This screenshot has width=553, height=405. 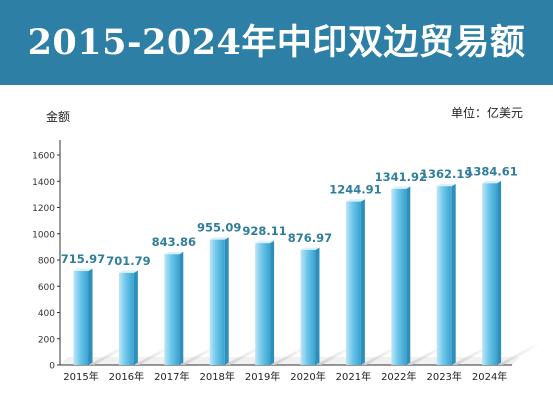 What do you see at coordinates (355, 190) in the screenshot?
I see `bar-value-label: 1244.91` at bounding box center [355, 190].